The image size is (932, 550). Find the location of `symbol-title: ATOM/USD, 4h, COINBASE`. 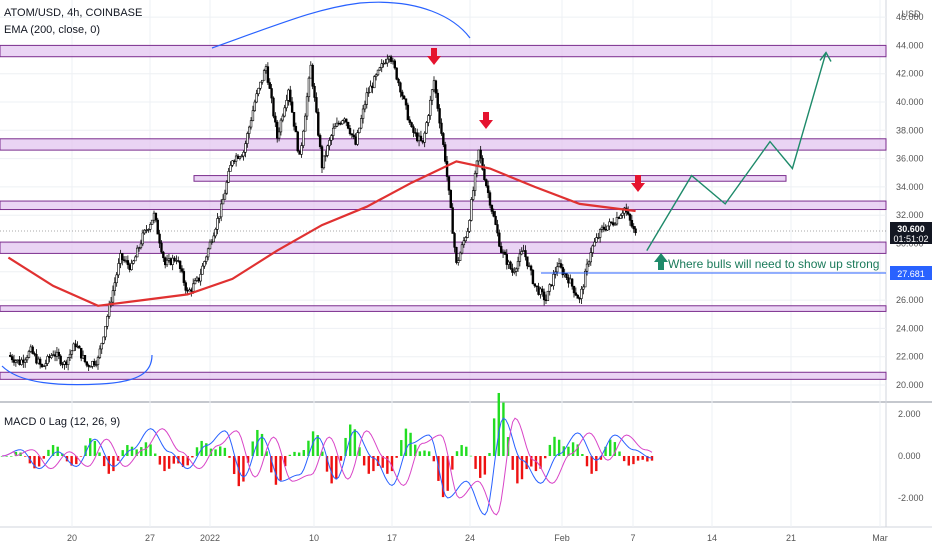

symbol-title: ATOM/USD, 4h, COINBASE is located at coordinates (73, 13).